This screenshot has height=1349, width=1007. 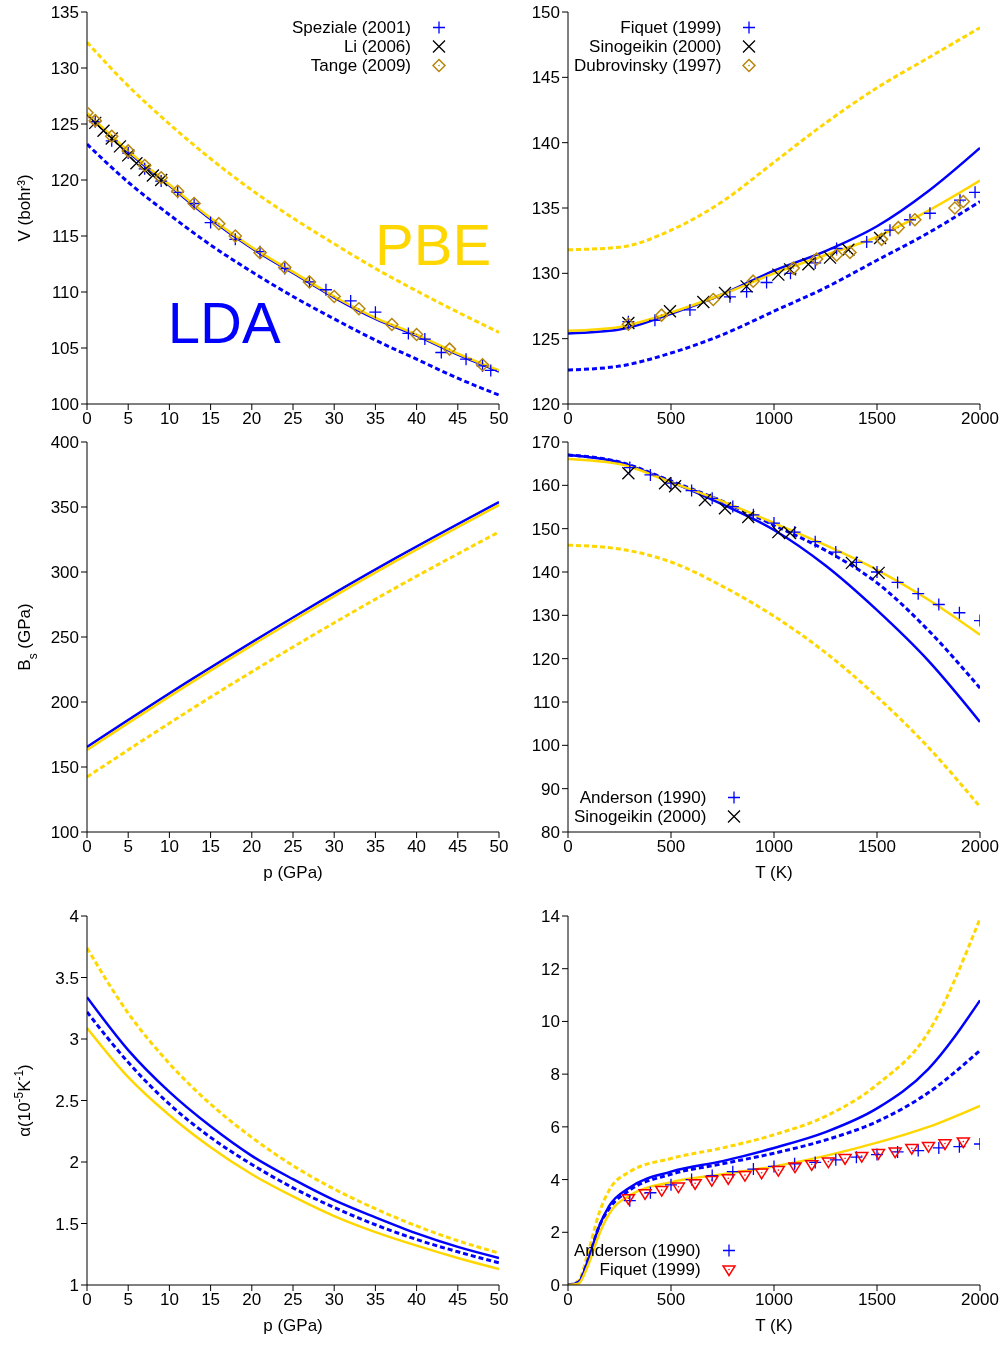 What do you see at coordinates (499, 847) in the screenshot?
I see `x-tick-label: 50` at bounding box center [499, 847].